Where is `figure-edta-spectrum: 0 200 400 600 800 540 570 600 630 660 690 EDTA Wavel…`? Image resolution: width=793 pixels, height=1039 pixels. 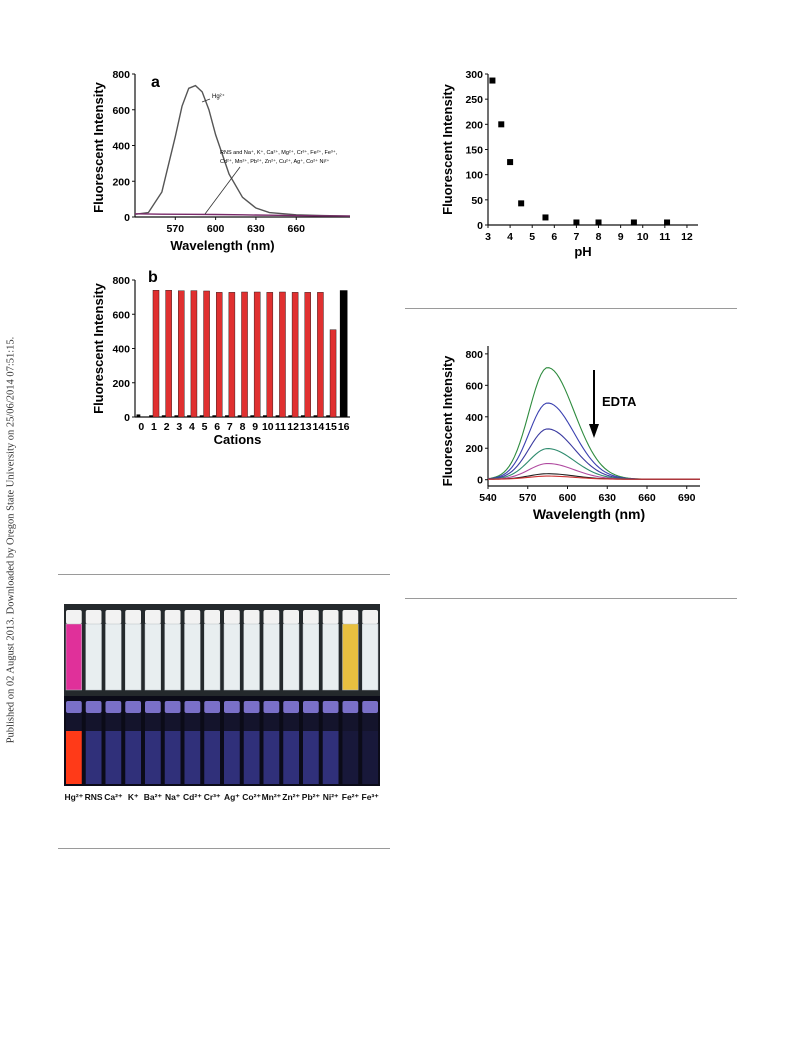 figure-edta-spectrum: 0 200 400 600 800 540 570 600 630 660 690 EDTA Wavel… is located at coordinates (570, 434).